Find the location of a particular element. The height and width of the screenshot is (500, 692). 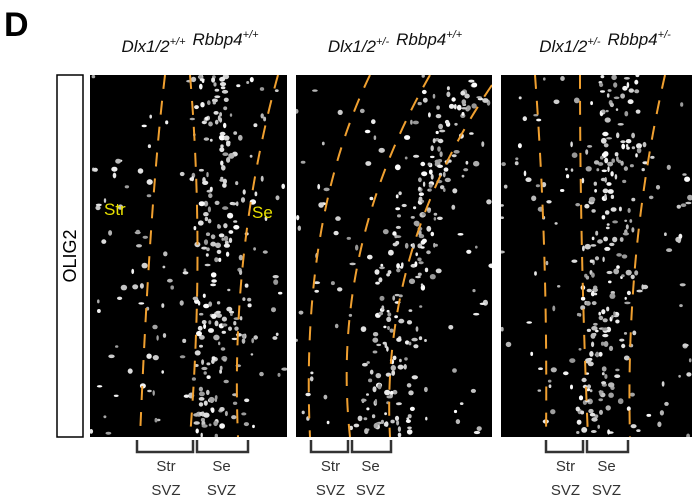

zone-label: SVZ is located at coordinates (165, 490).